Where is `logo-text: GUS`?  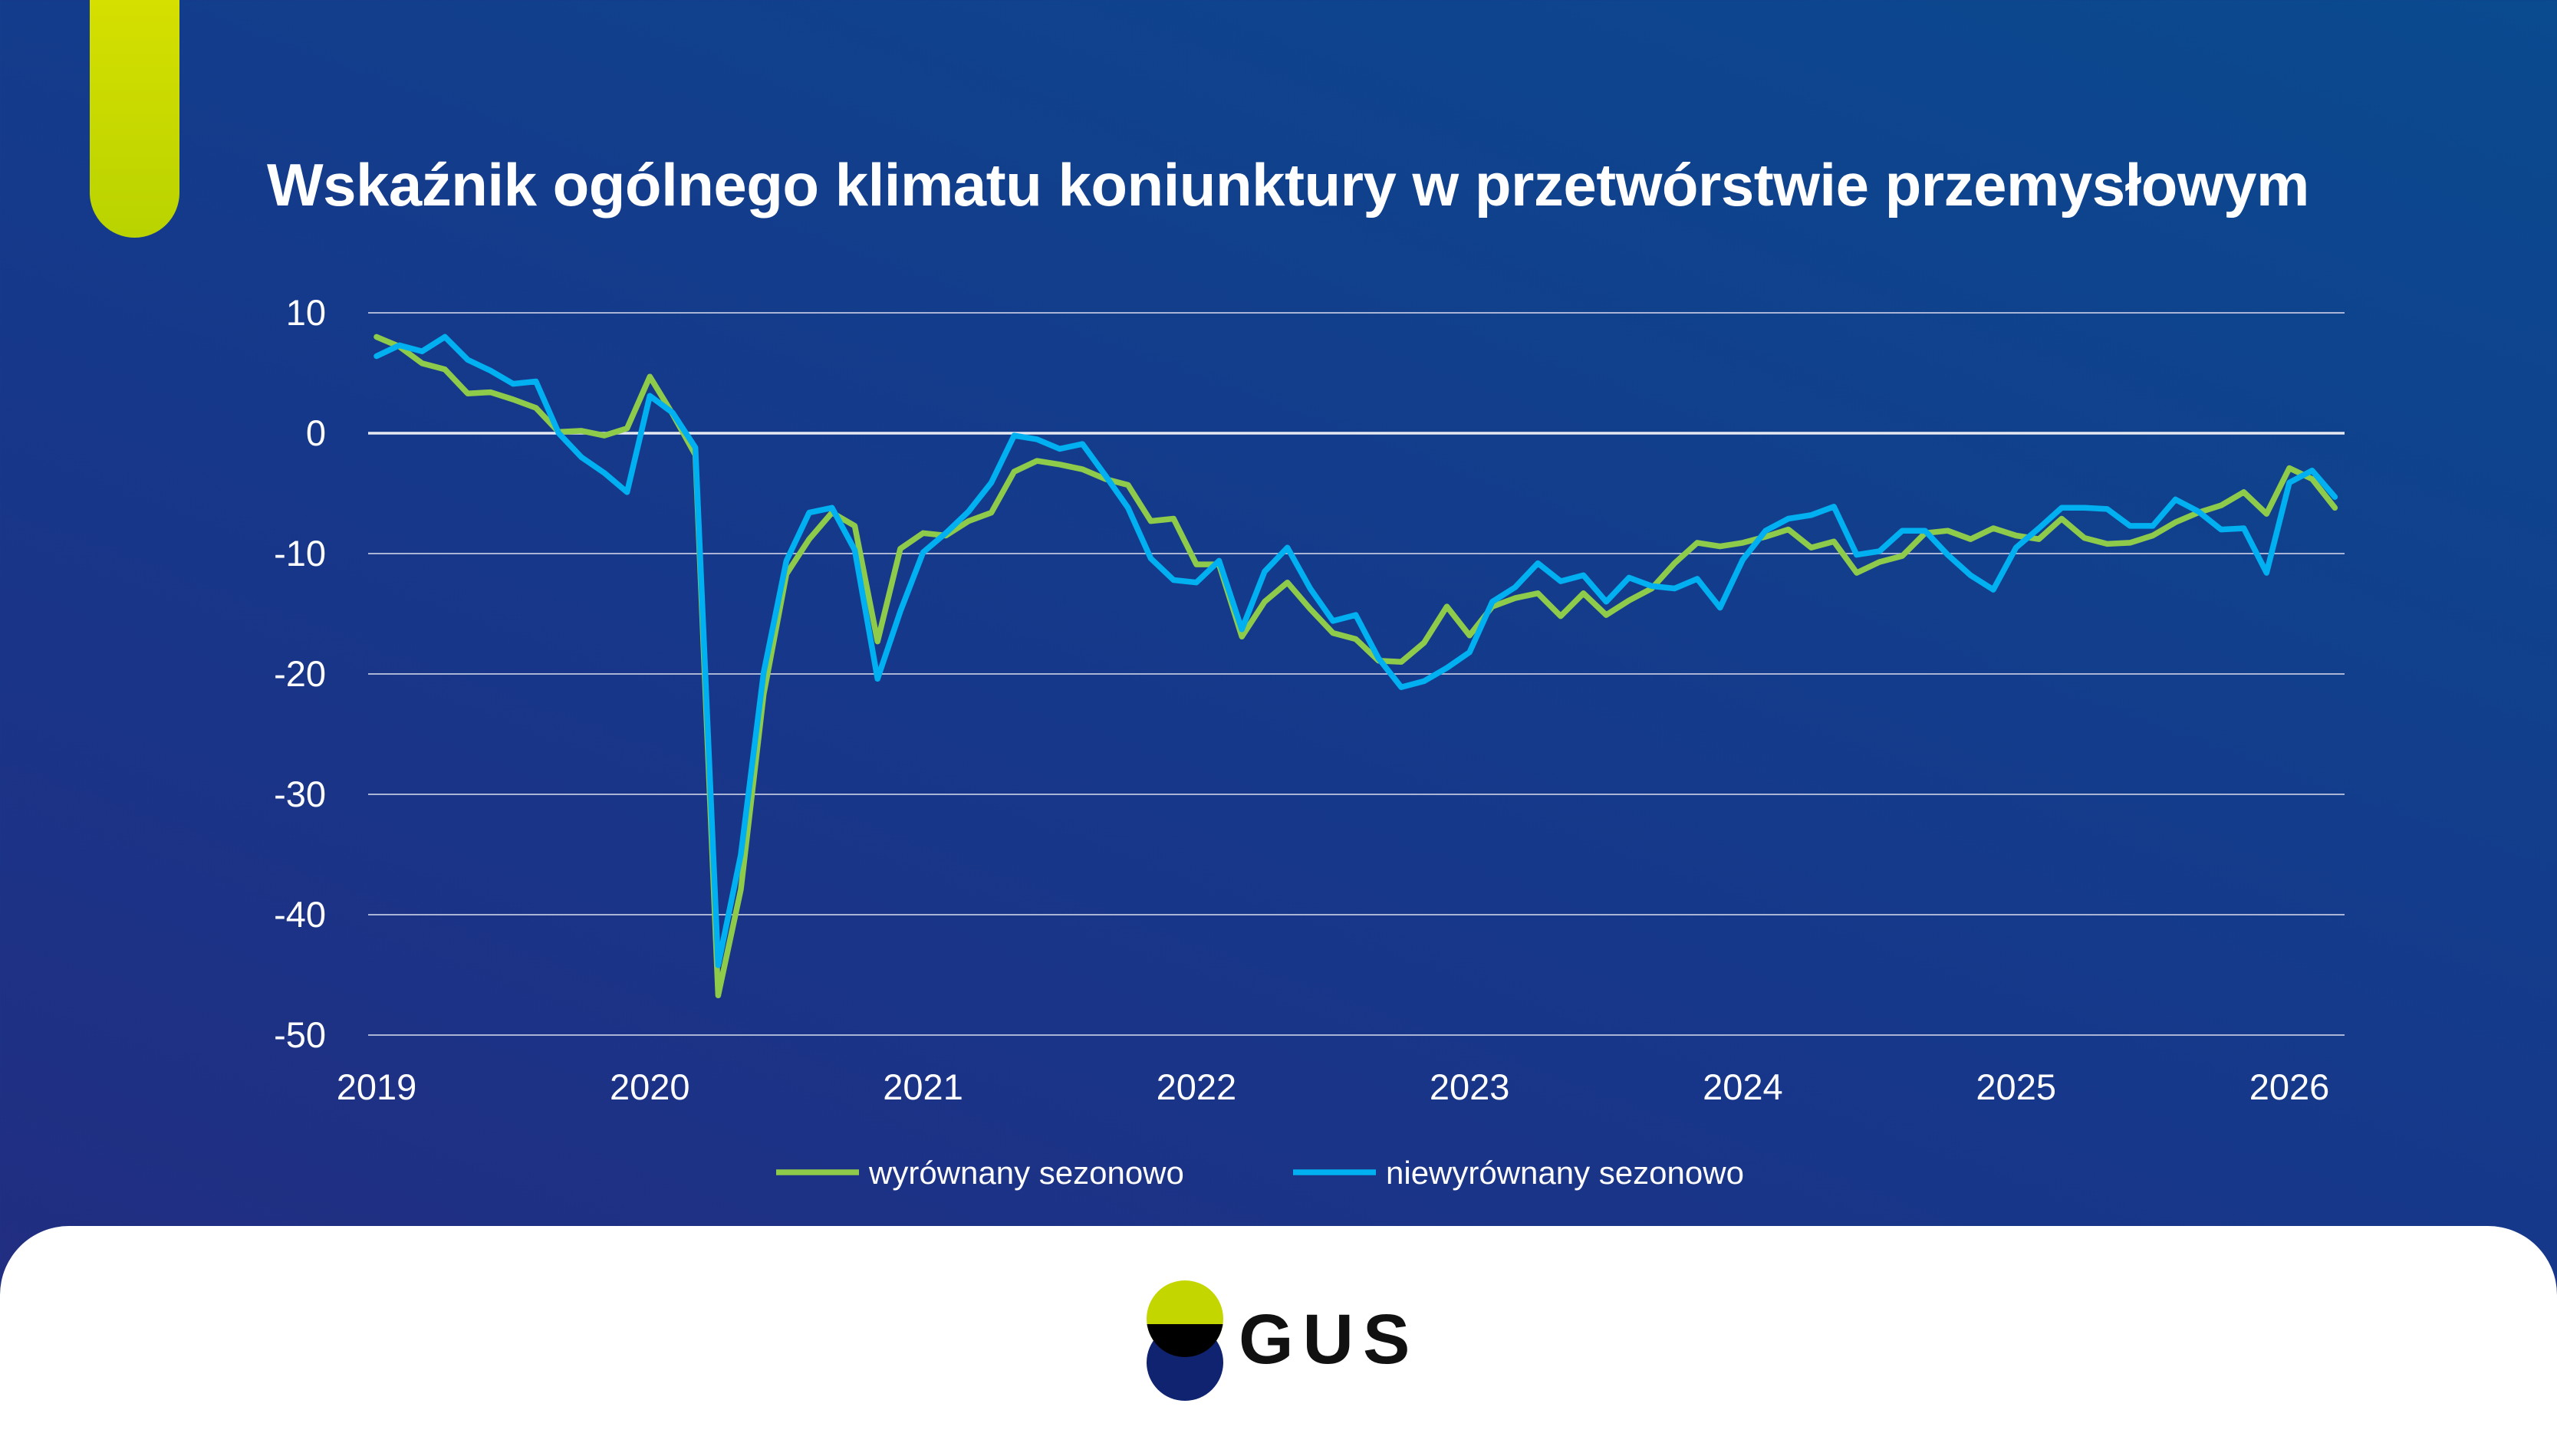 logo-text: GUS is located at coordinates (1329, 1340).